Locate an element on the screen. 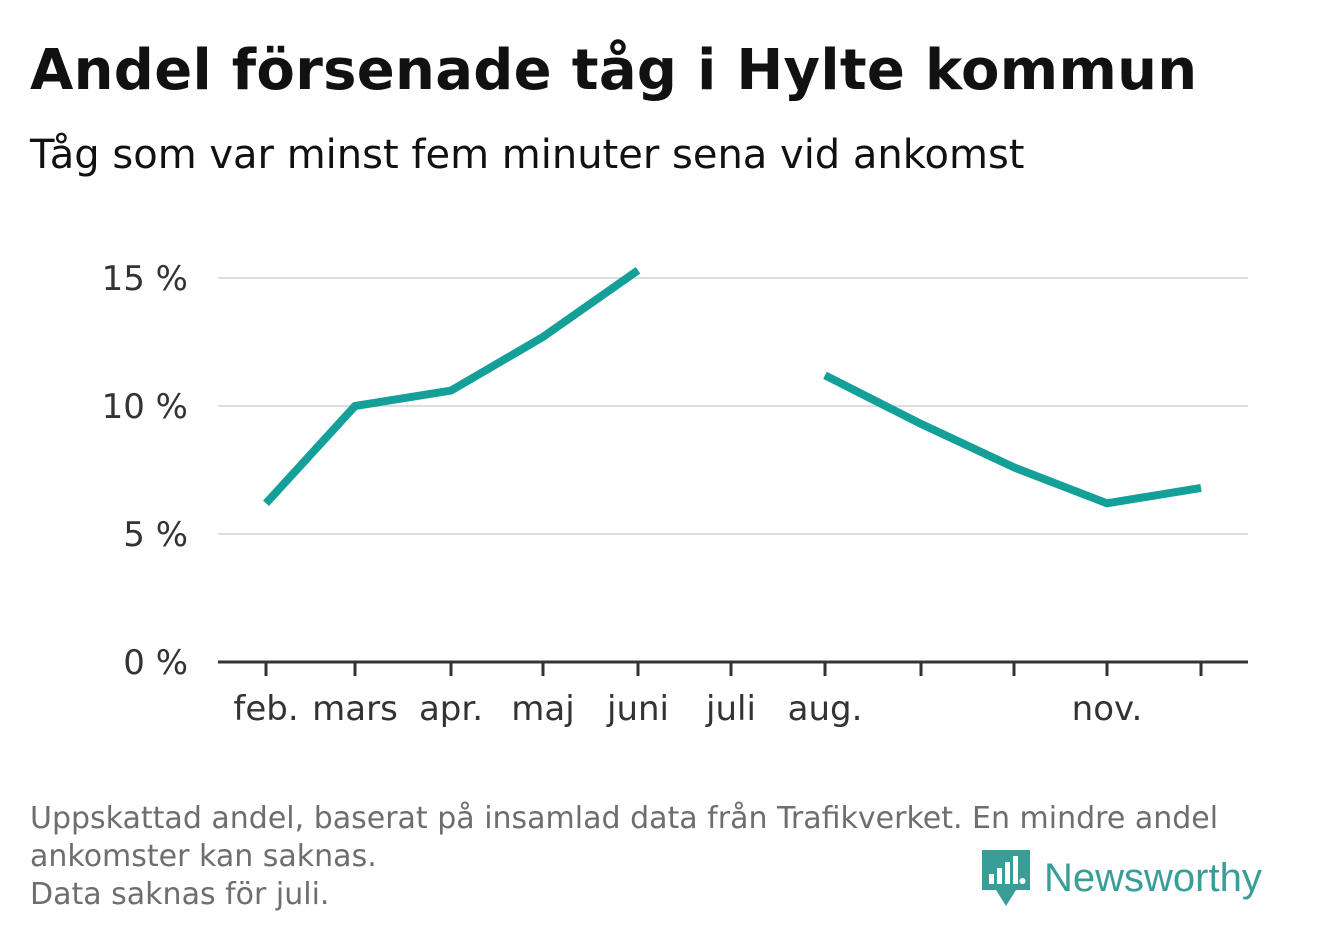 This screenshot has width=1322, height=939. y-tick-label: 10 % is located at coordinates (145, 407).